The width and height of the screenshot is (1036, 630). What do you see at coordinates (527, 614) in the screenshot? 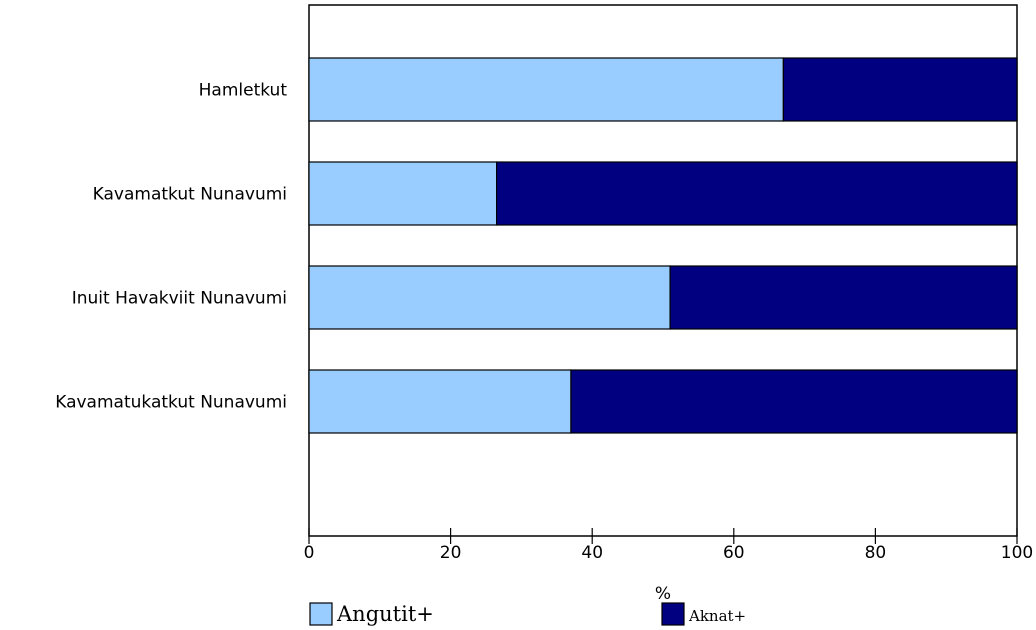
I see `legend: Angutit+ Aknat+` at bounding box center [527, 614].